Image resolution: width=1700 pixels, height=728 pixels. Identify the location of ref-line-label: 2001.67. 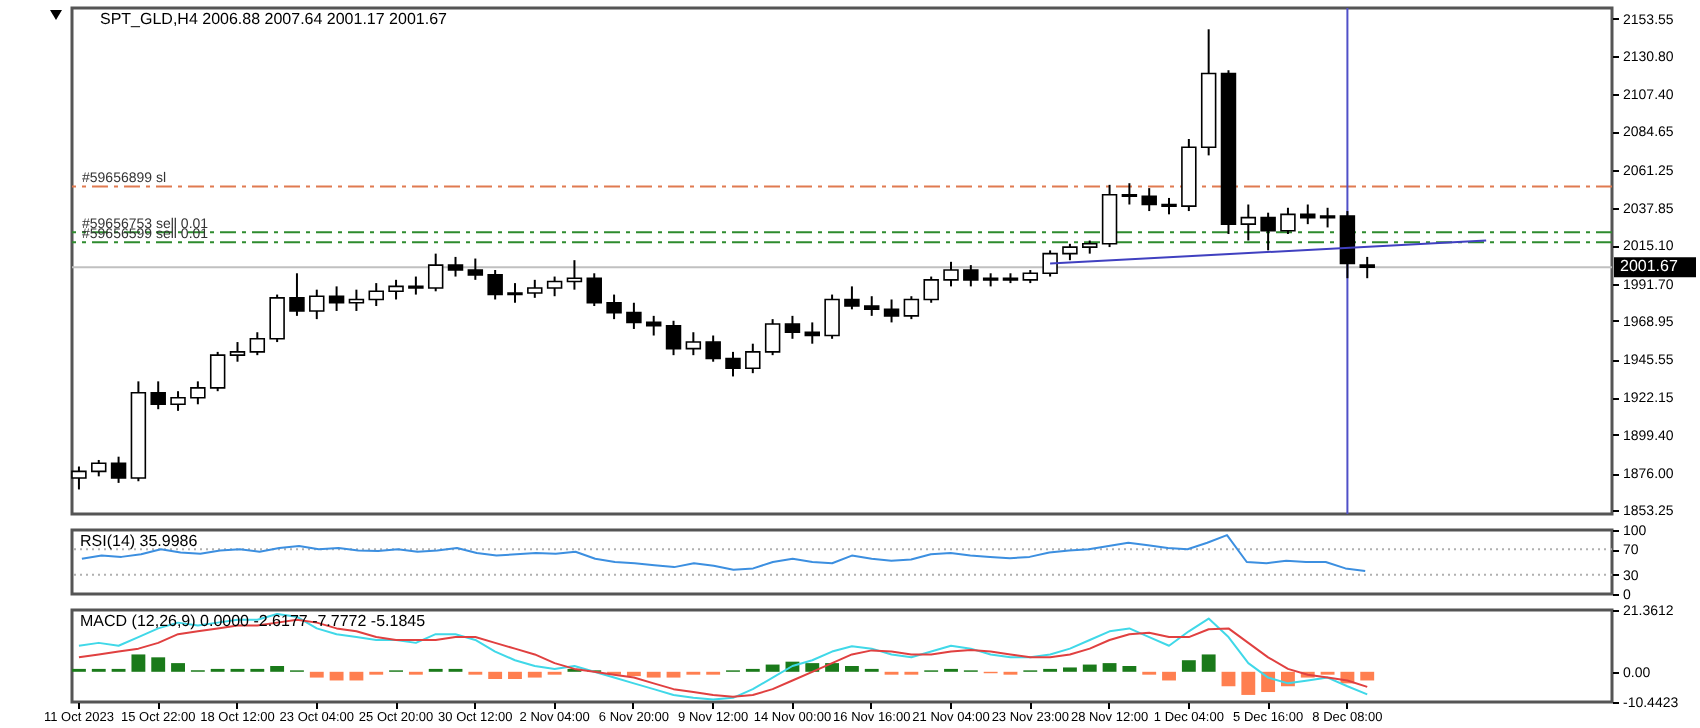
(1649, 266).